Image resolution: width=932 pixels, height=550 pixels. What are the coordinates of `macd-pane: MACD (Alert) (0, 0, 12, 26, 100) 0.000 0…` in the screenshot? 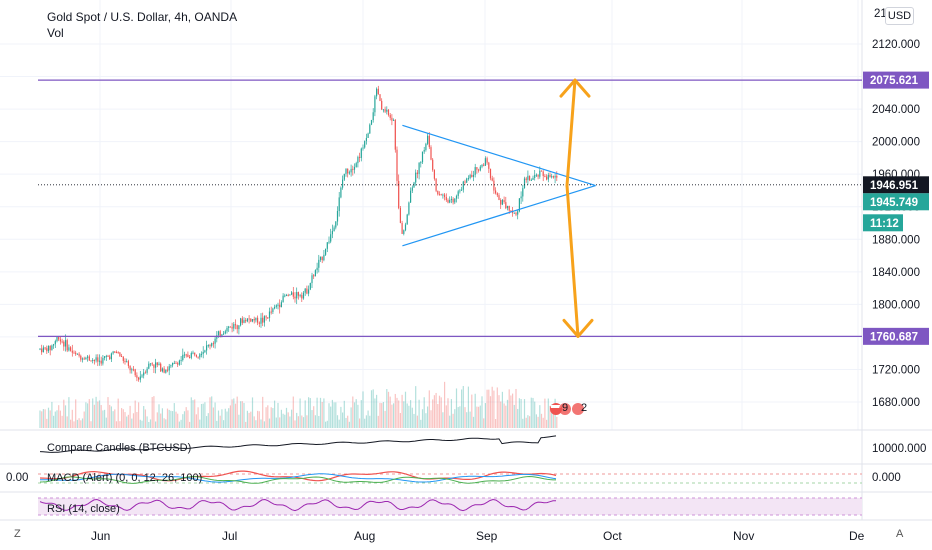 It's located at (453, 477).